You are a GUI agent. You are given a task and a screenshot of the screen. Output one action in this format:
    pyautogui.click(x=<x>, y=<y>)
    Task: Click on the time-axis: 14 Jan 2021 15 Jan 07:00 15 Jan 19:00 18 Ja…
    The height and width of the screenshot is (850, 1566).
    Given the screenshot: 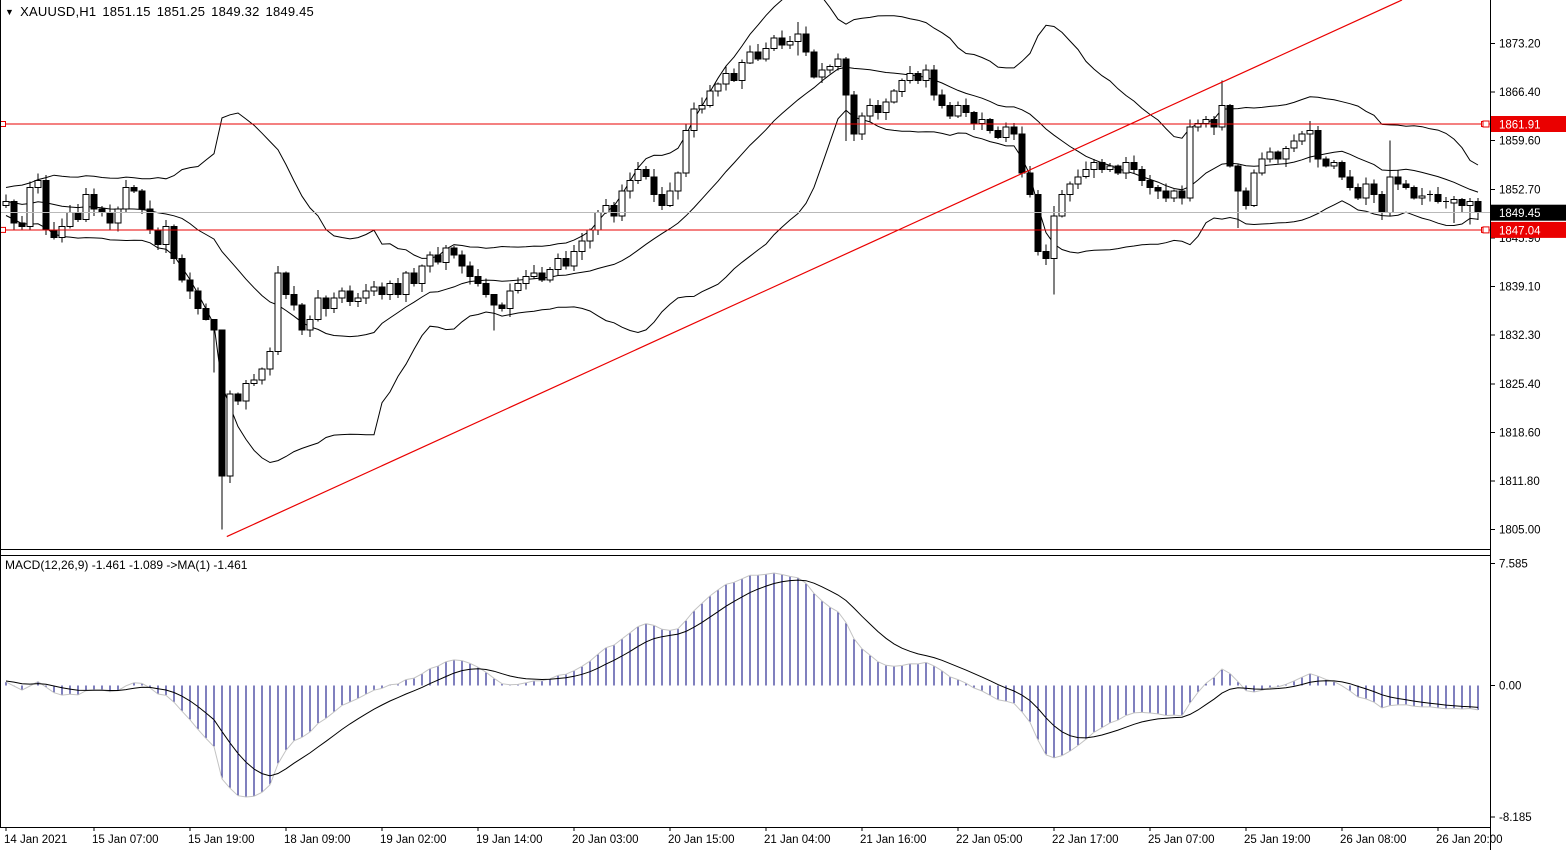 What is the action you would take?
    pyautogui.click(x=753, y=836)
    